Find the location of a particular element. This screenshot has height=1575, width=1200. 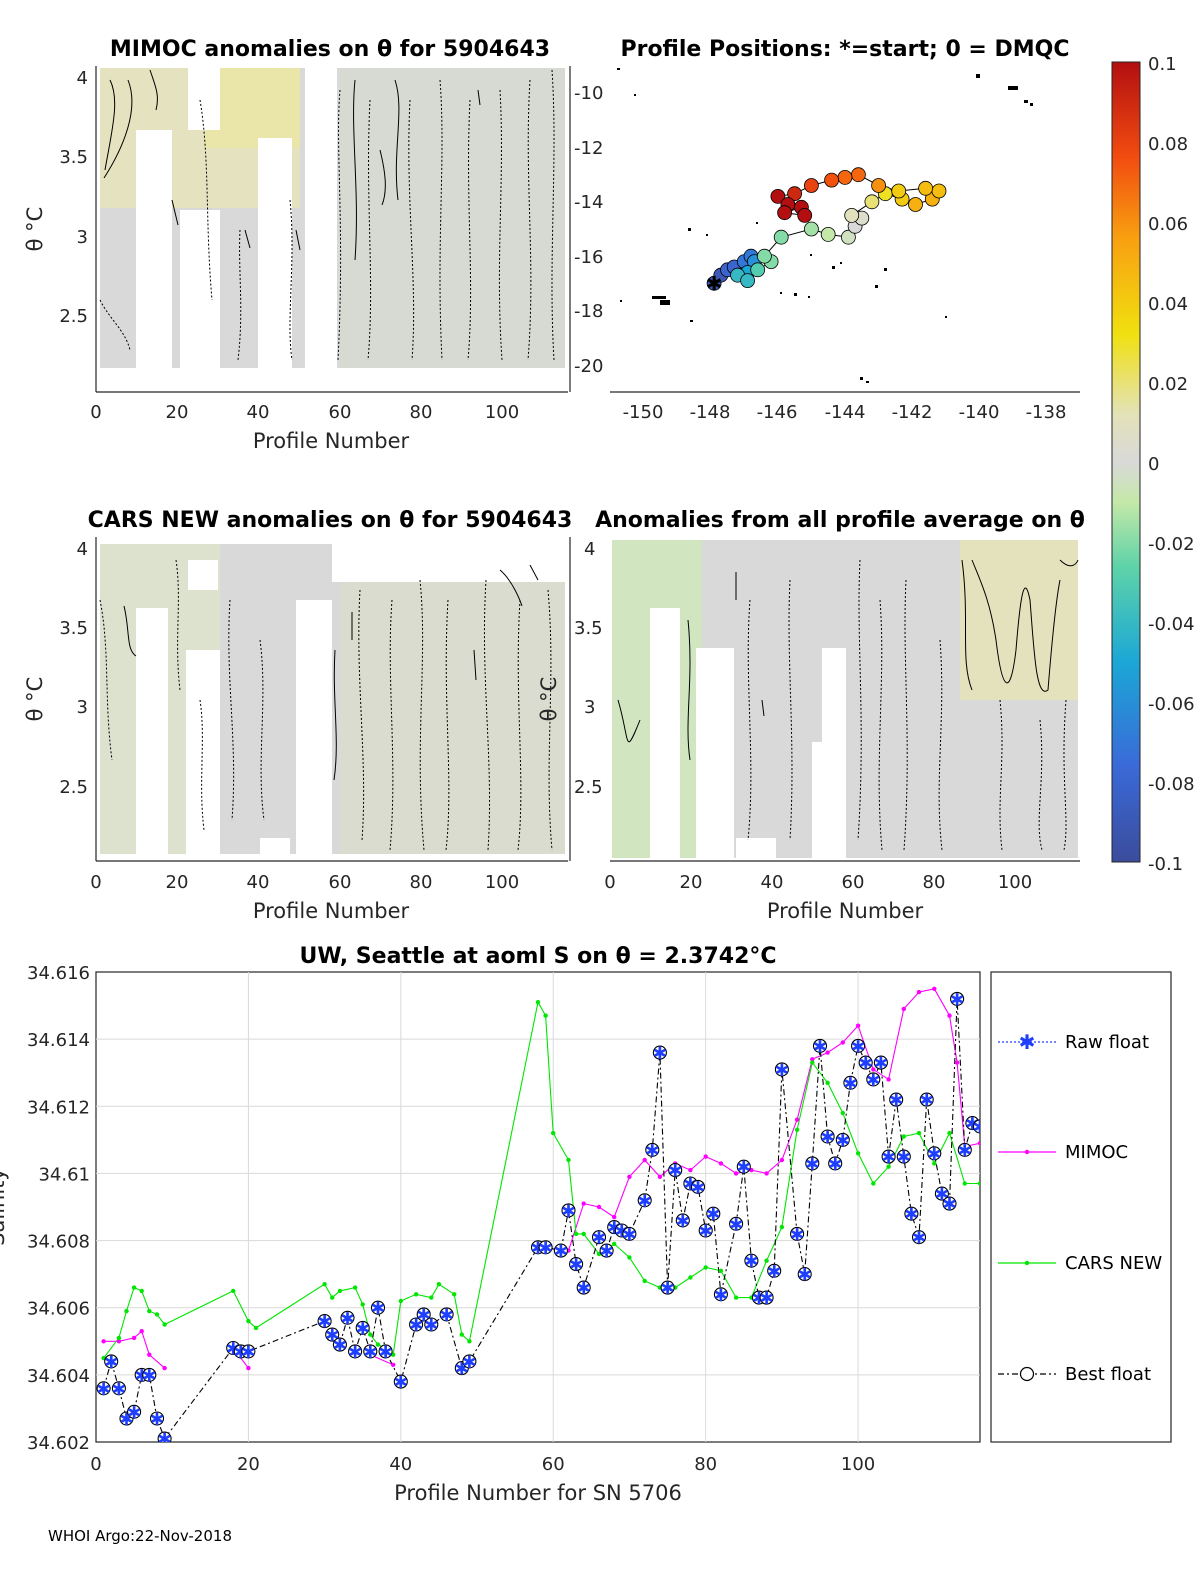

x-tick-label: 40 is located at coordinates (258, 412).